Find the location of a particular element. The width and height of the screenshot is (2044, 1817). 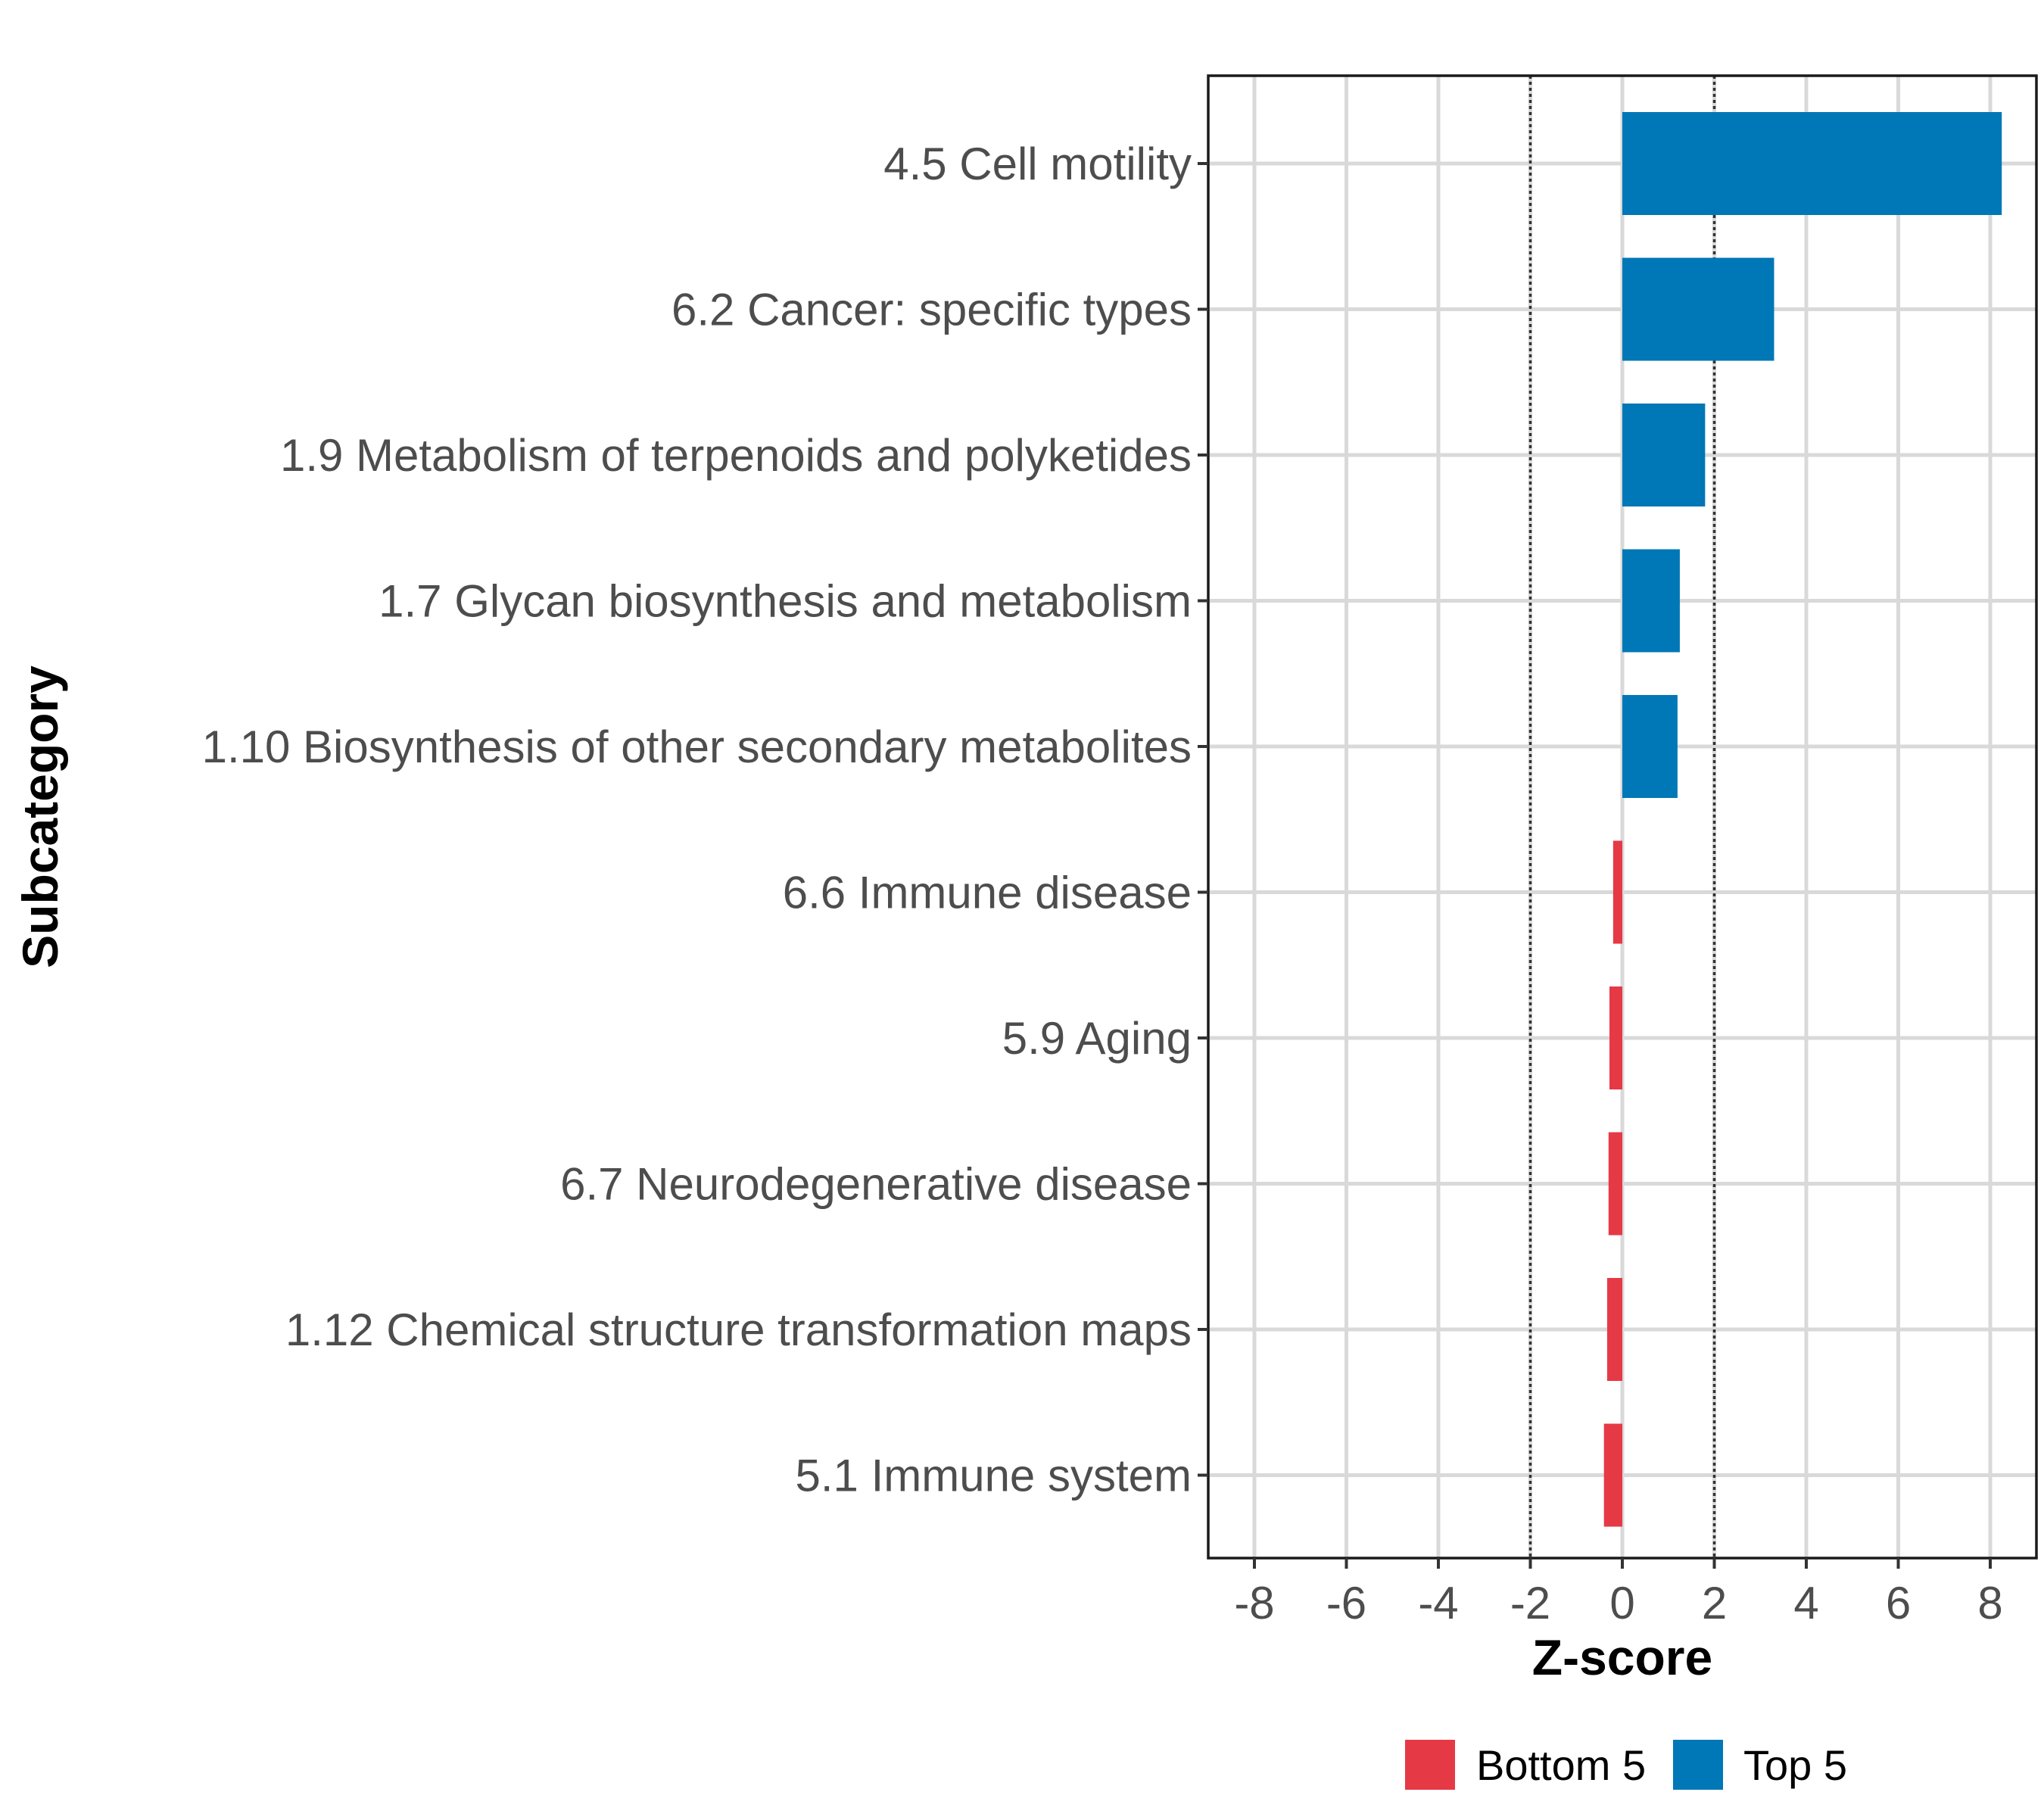

x-tick-label: 6 is located at coordinates (1899, 1603).